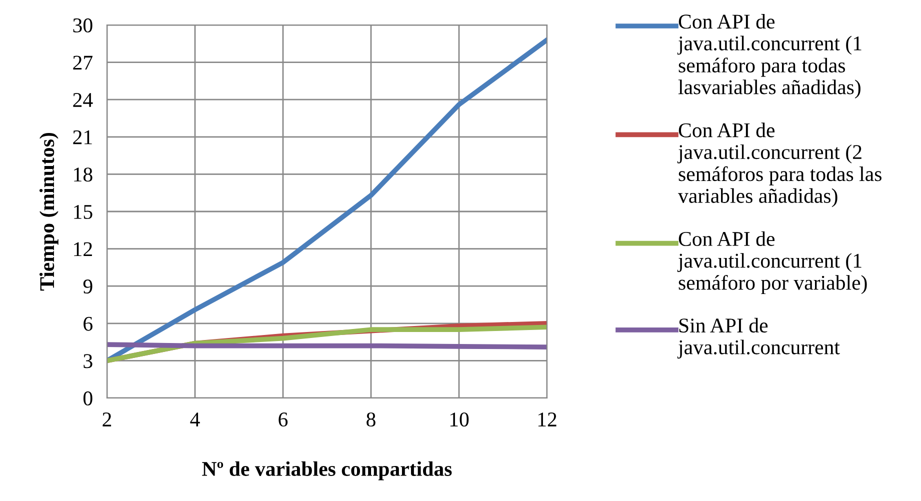 This screenshot has width=921, height=501. What do you see at coordinates (83, 63) in the screenshot?
I see `y-tick-label: 27` at bounding box center [83, 63].